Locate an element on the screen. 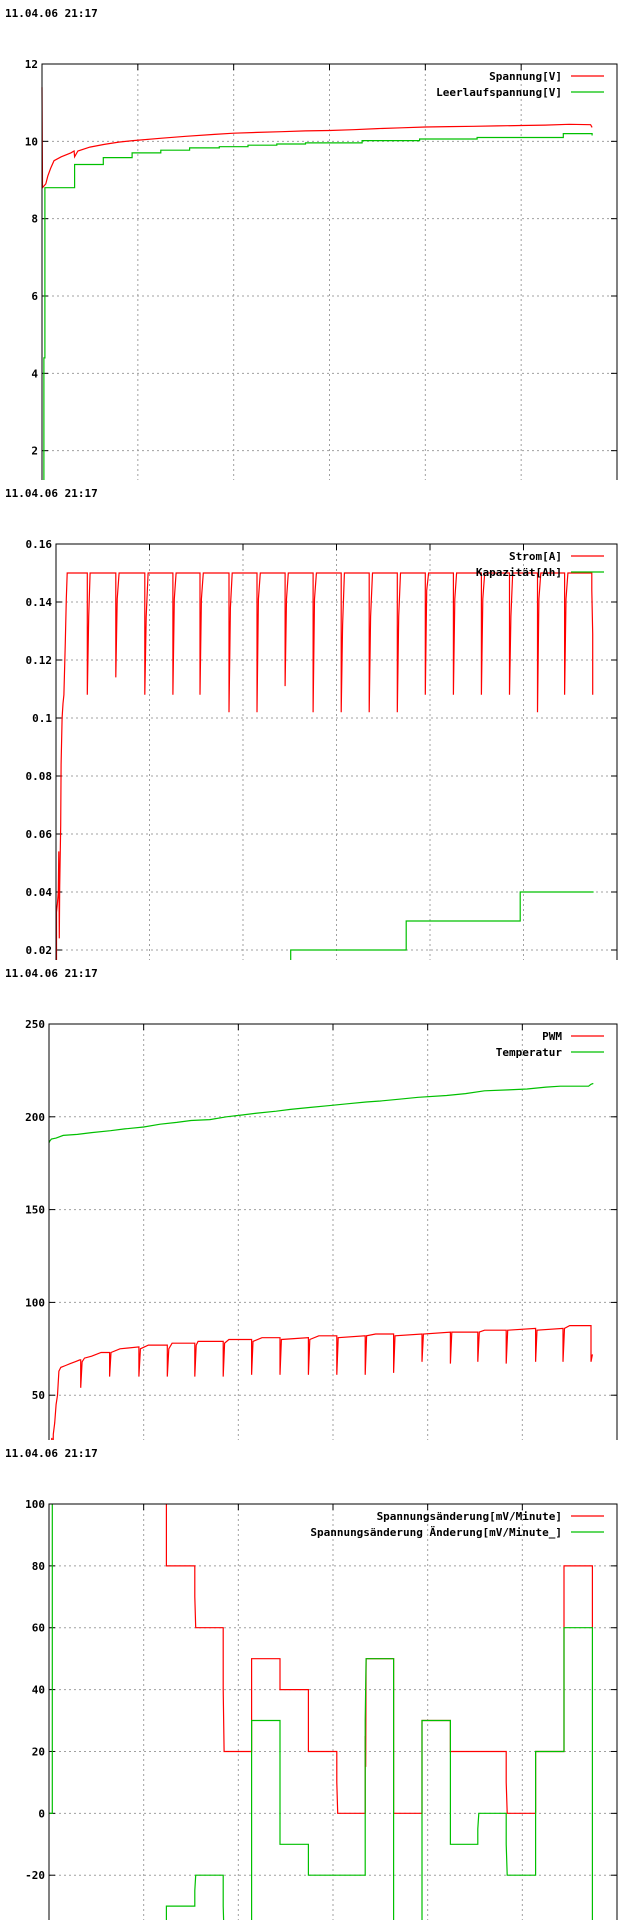 The image size is (640, 1920). y-tick-label: 150 is located at coordinates (35, 1210).